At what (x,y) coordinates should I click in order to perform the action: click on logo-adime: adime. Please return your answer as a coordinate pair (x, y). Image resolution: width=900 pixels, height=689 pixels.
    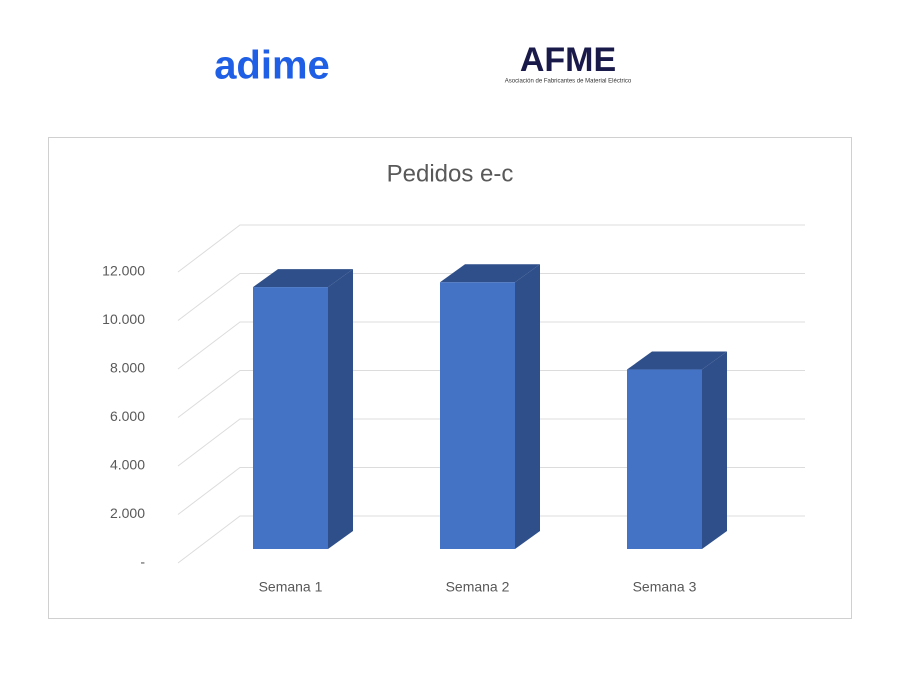
    Looking at the image, I should click on (272, 66).